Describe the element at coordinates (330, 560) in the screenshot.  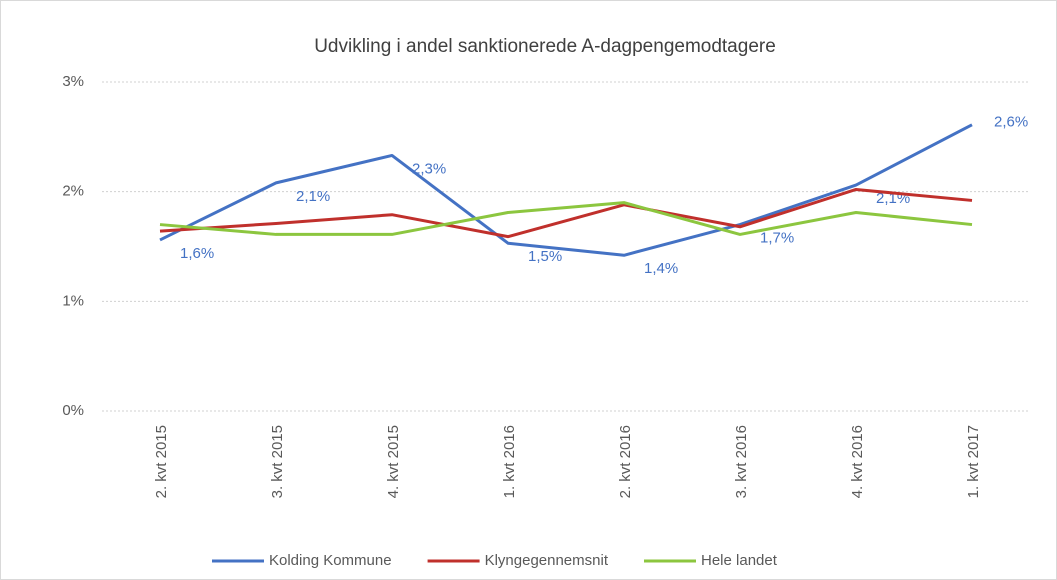
I see `legend-label: Kolding Kommune` at that location.